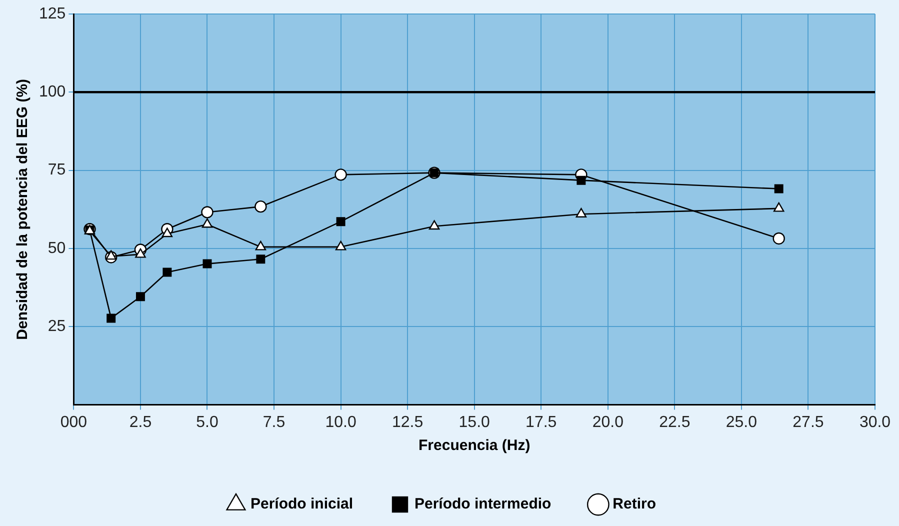 This screenshot has width=899, height=526. I want to click on x-tick-label: 17.5, so click(541, 422).